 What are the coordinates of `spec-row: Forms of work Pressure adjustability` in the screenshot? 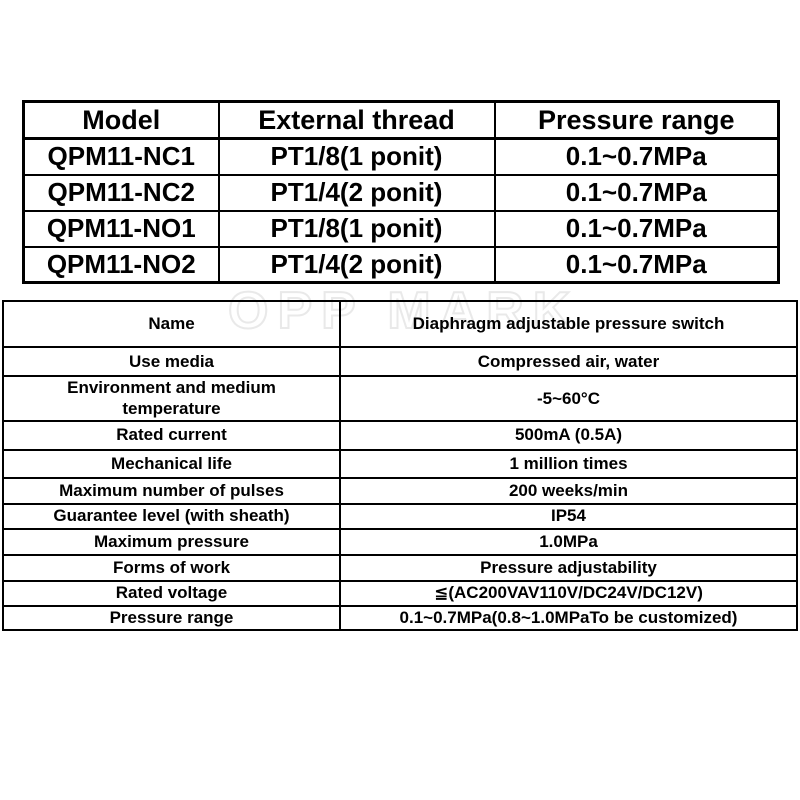 It's located at (400, 567).